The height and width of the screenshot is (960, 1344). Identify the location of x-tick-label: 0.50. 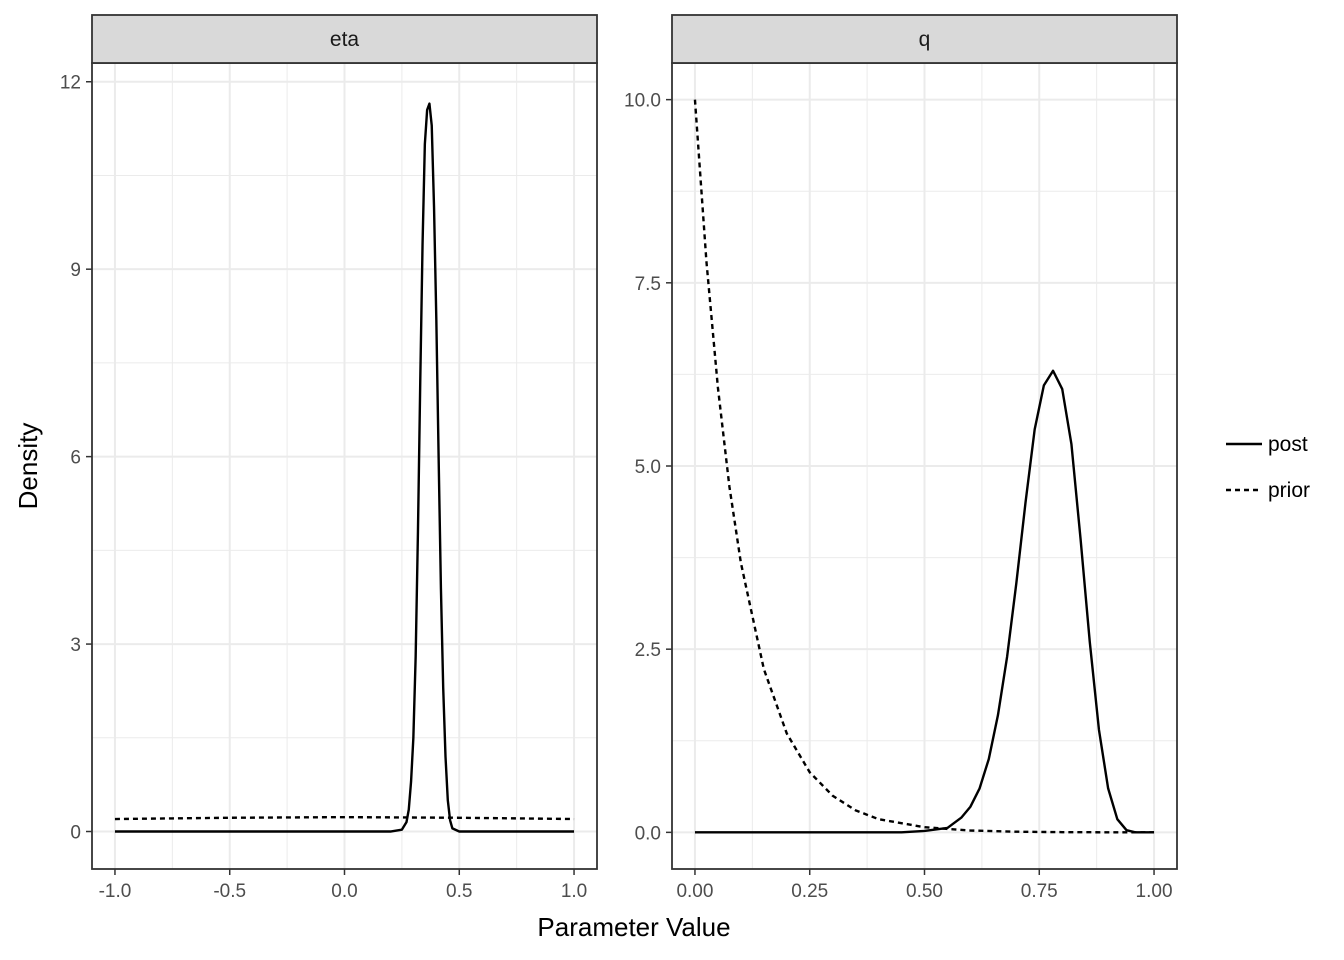
(924, 891).